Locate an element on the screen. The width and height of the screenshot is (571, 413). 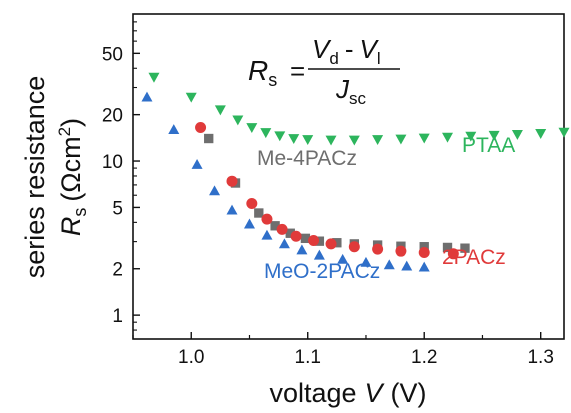
series-label-me-4pacz: Me-4PACz is located at coordinates (307, 158).